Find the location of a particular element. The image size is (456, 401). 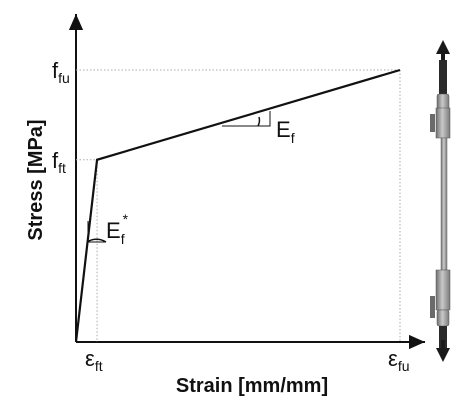

initial-modulus-marker is located at coordinates (96, 232).